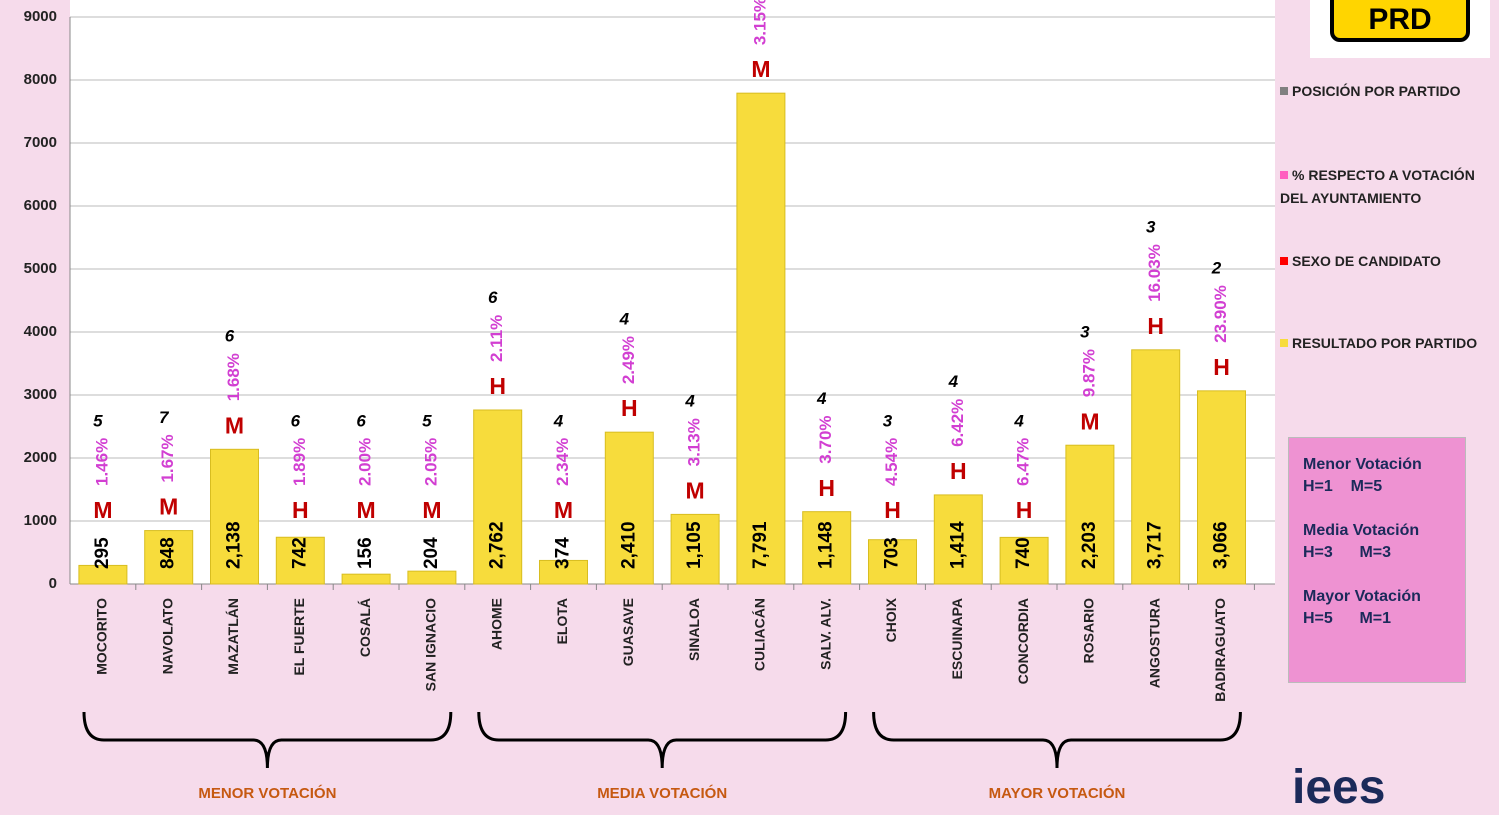  I want to click on x-tick-label: ANGOSTURA, so click(1154, 643).